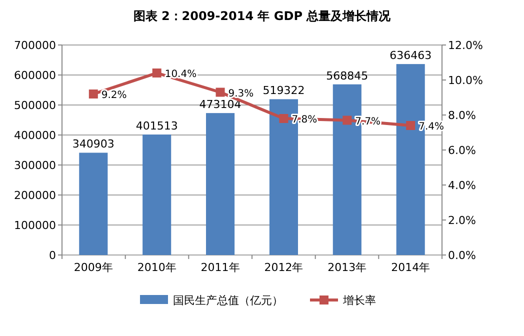  What do you see at coordinates (283, 91) in the screenshot?
I see `data-label: 519322` at bounding box center [283, 91].